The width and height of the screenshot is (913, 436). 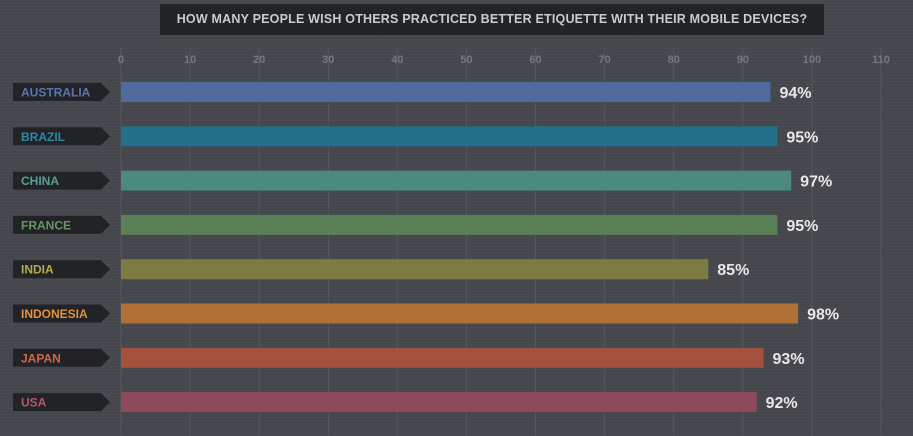 I want to click on value-label: 97%, so click(x=816, y=182).